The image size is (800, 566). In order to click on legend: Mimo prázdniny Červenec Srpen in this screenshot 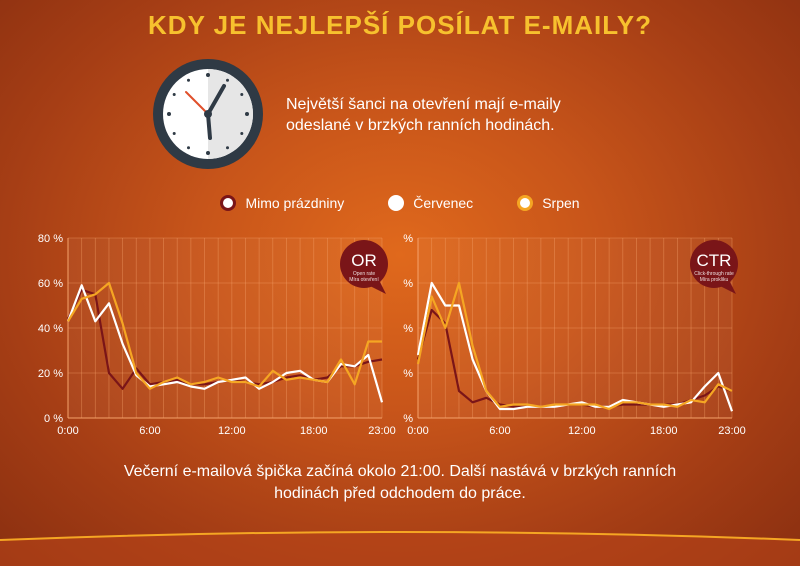, I will do `click(400, 203)`.